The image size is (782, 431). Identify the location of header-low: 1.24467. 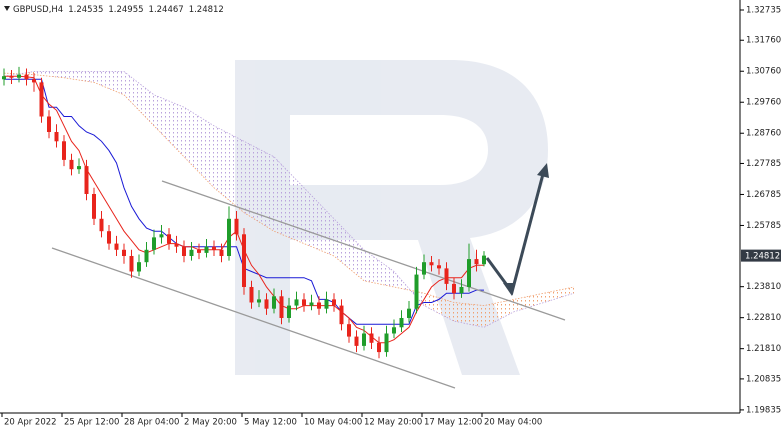
(166, 10).